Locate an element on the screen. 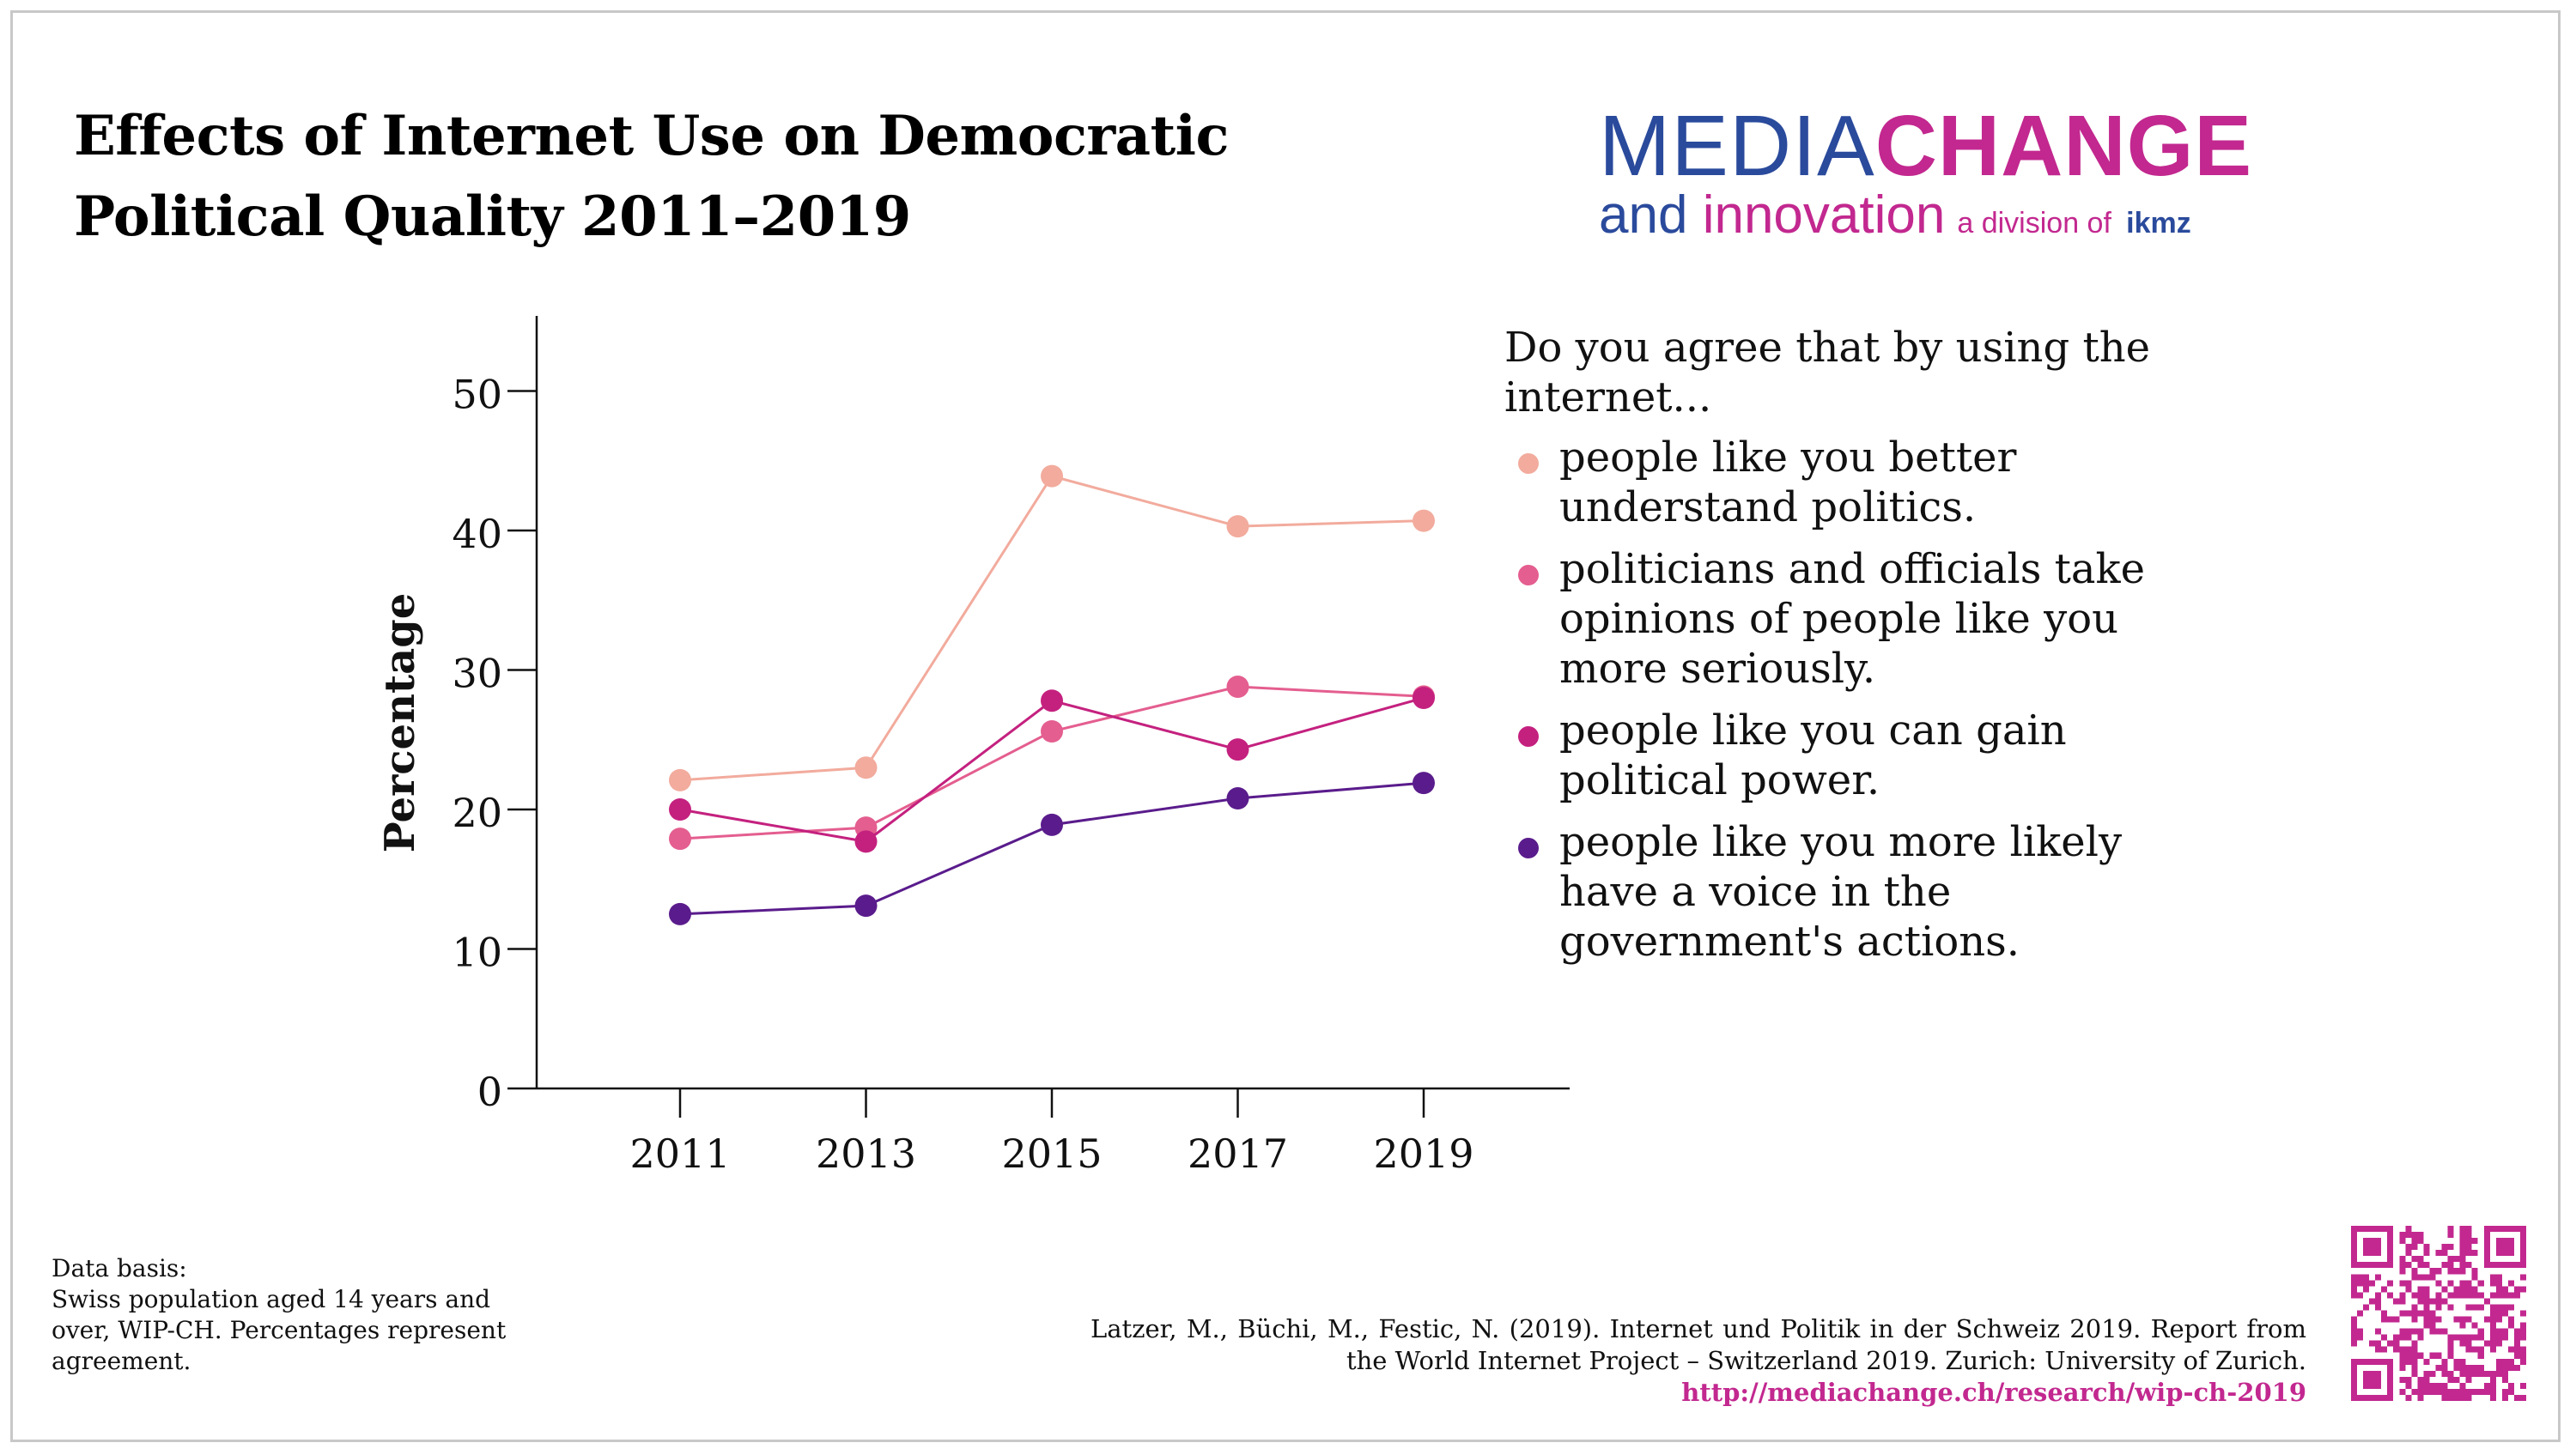 The width and height of the screenshot is (2576, 1455). logo-division-text: a division of is located at coordinates (2034, 223).